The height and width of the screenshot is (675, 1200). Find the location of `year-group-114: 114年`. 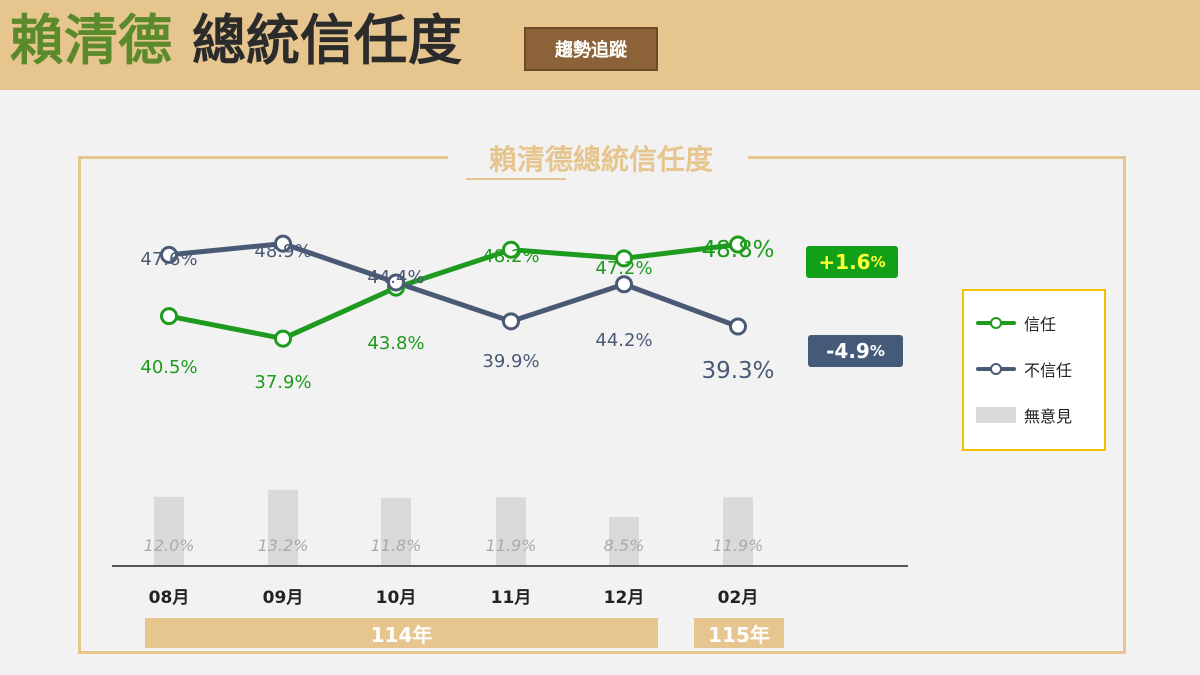

year-group-114: 114年 is located at coordinates (401, 633).